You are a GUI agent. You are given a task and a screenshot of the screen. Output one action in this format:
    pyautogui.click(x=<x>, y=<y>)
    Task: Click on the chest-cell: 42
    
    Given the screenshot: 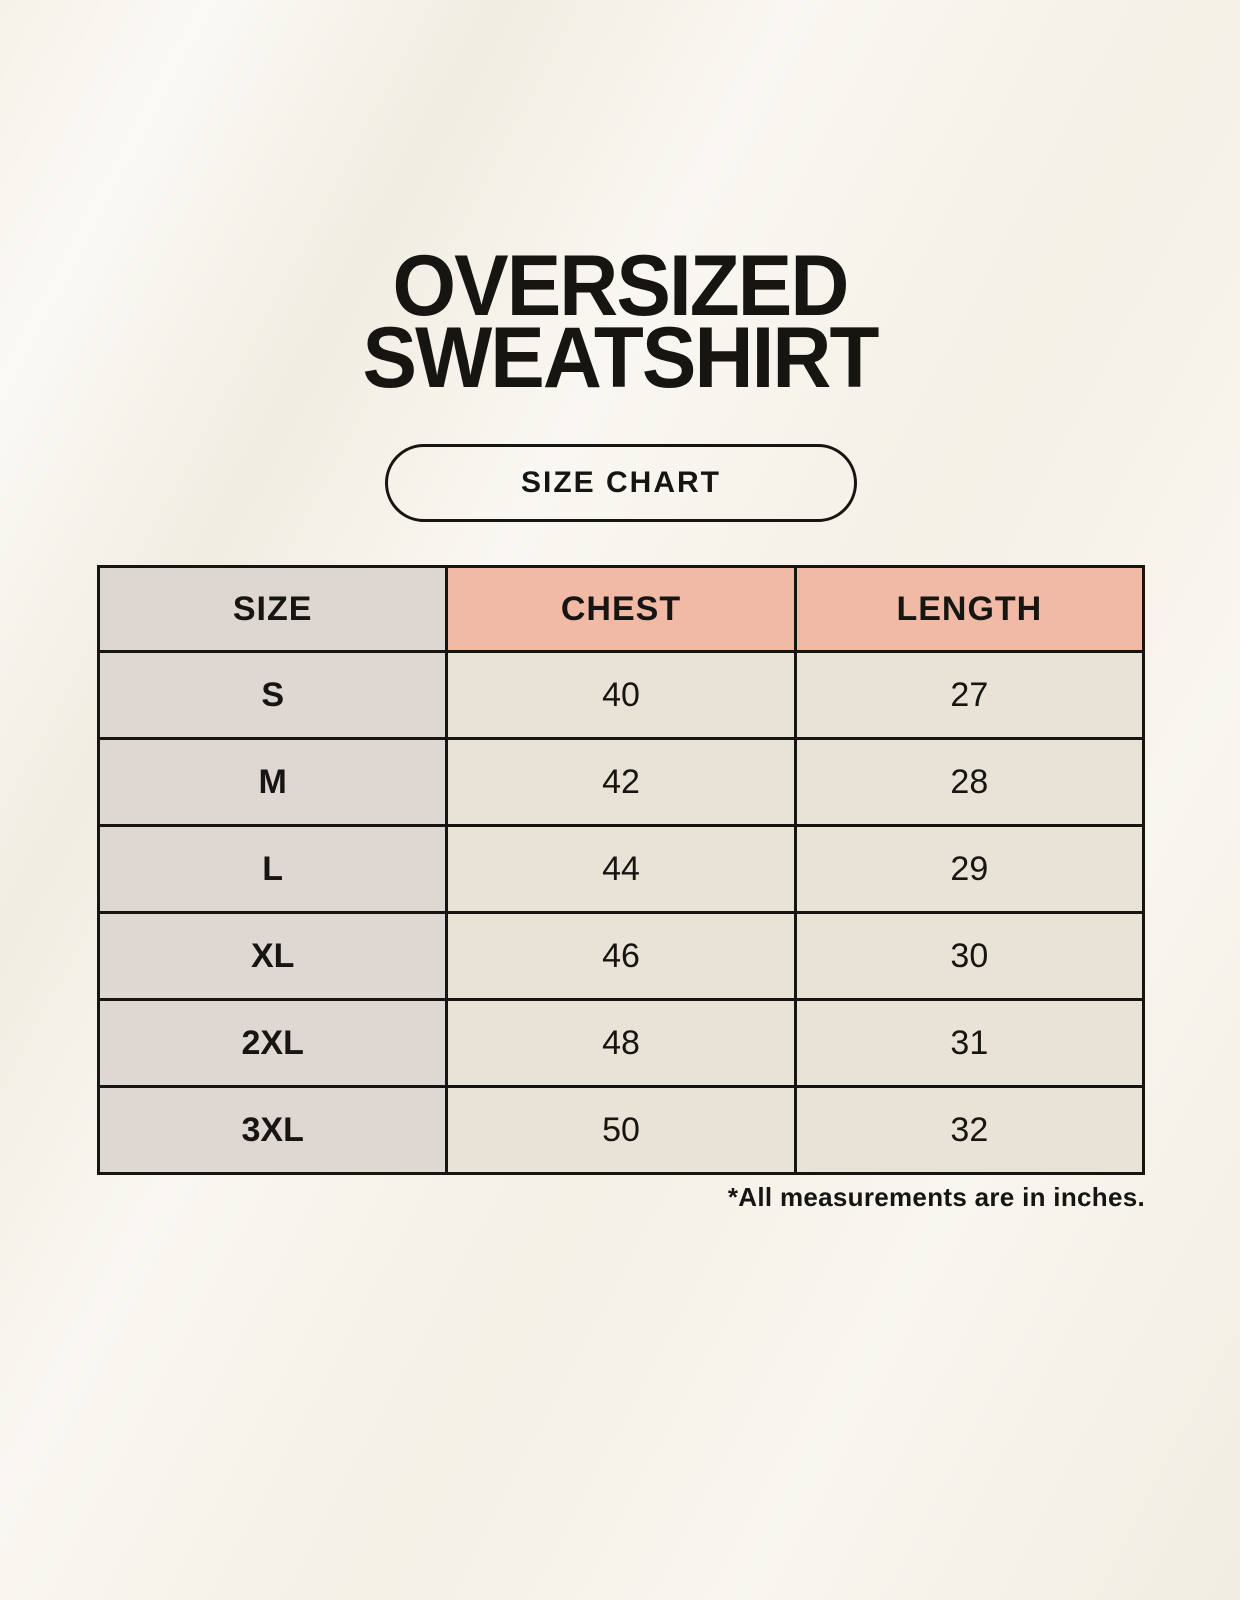 What is the action you would take?
    pyautogui.click(x=621, y=782)
    